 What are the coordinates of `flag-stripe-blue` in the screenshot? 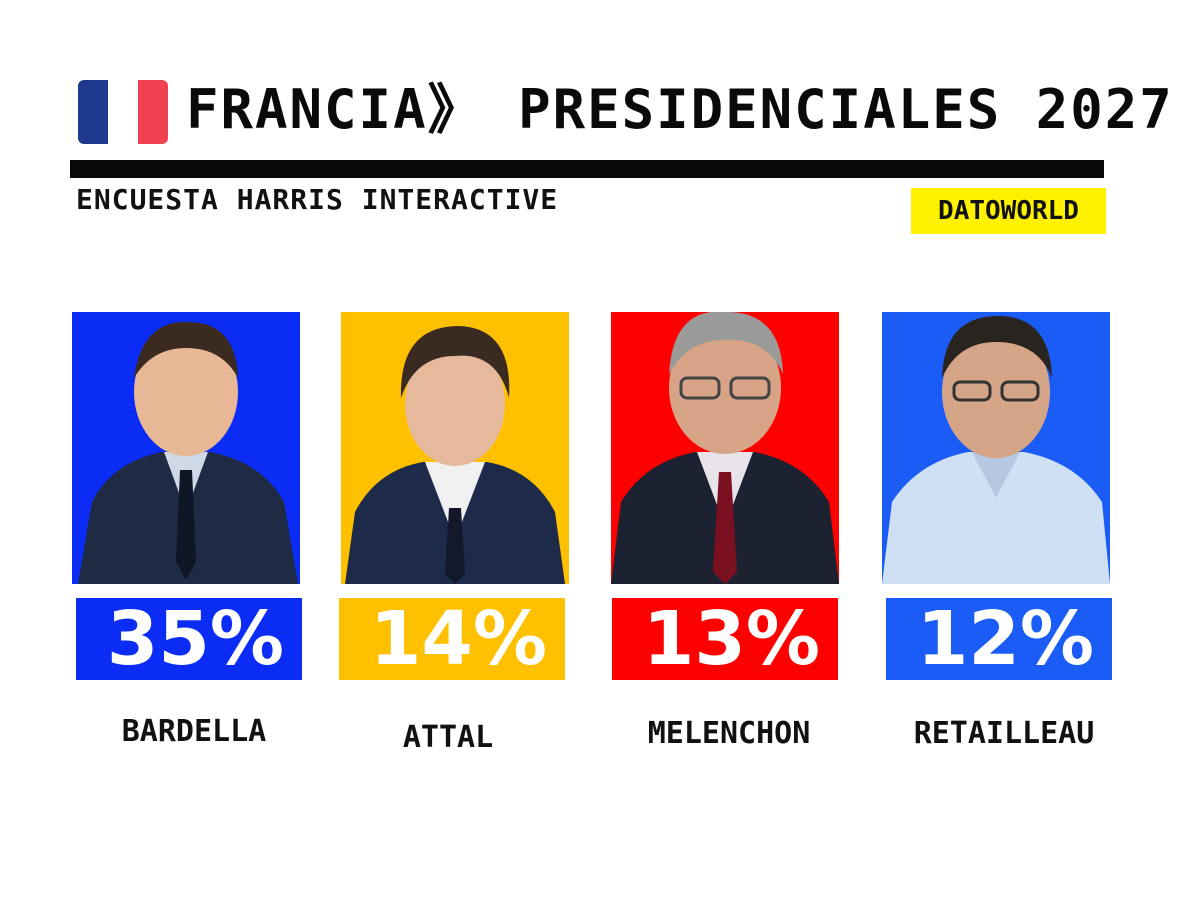 It's located at (93, 112).